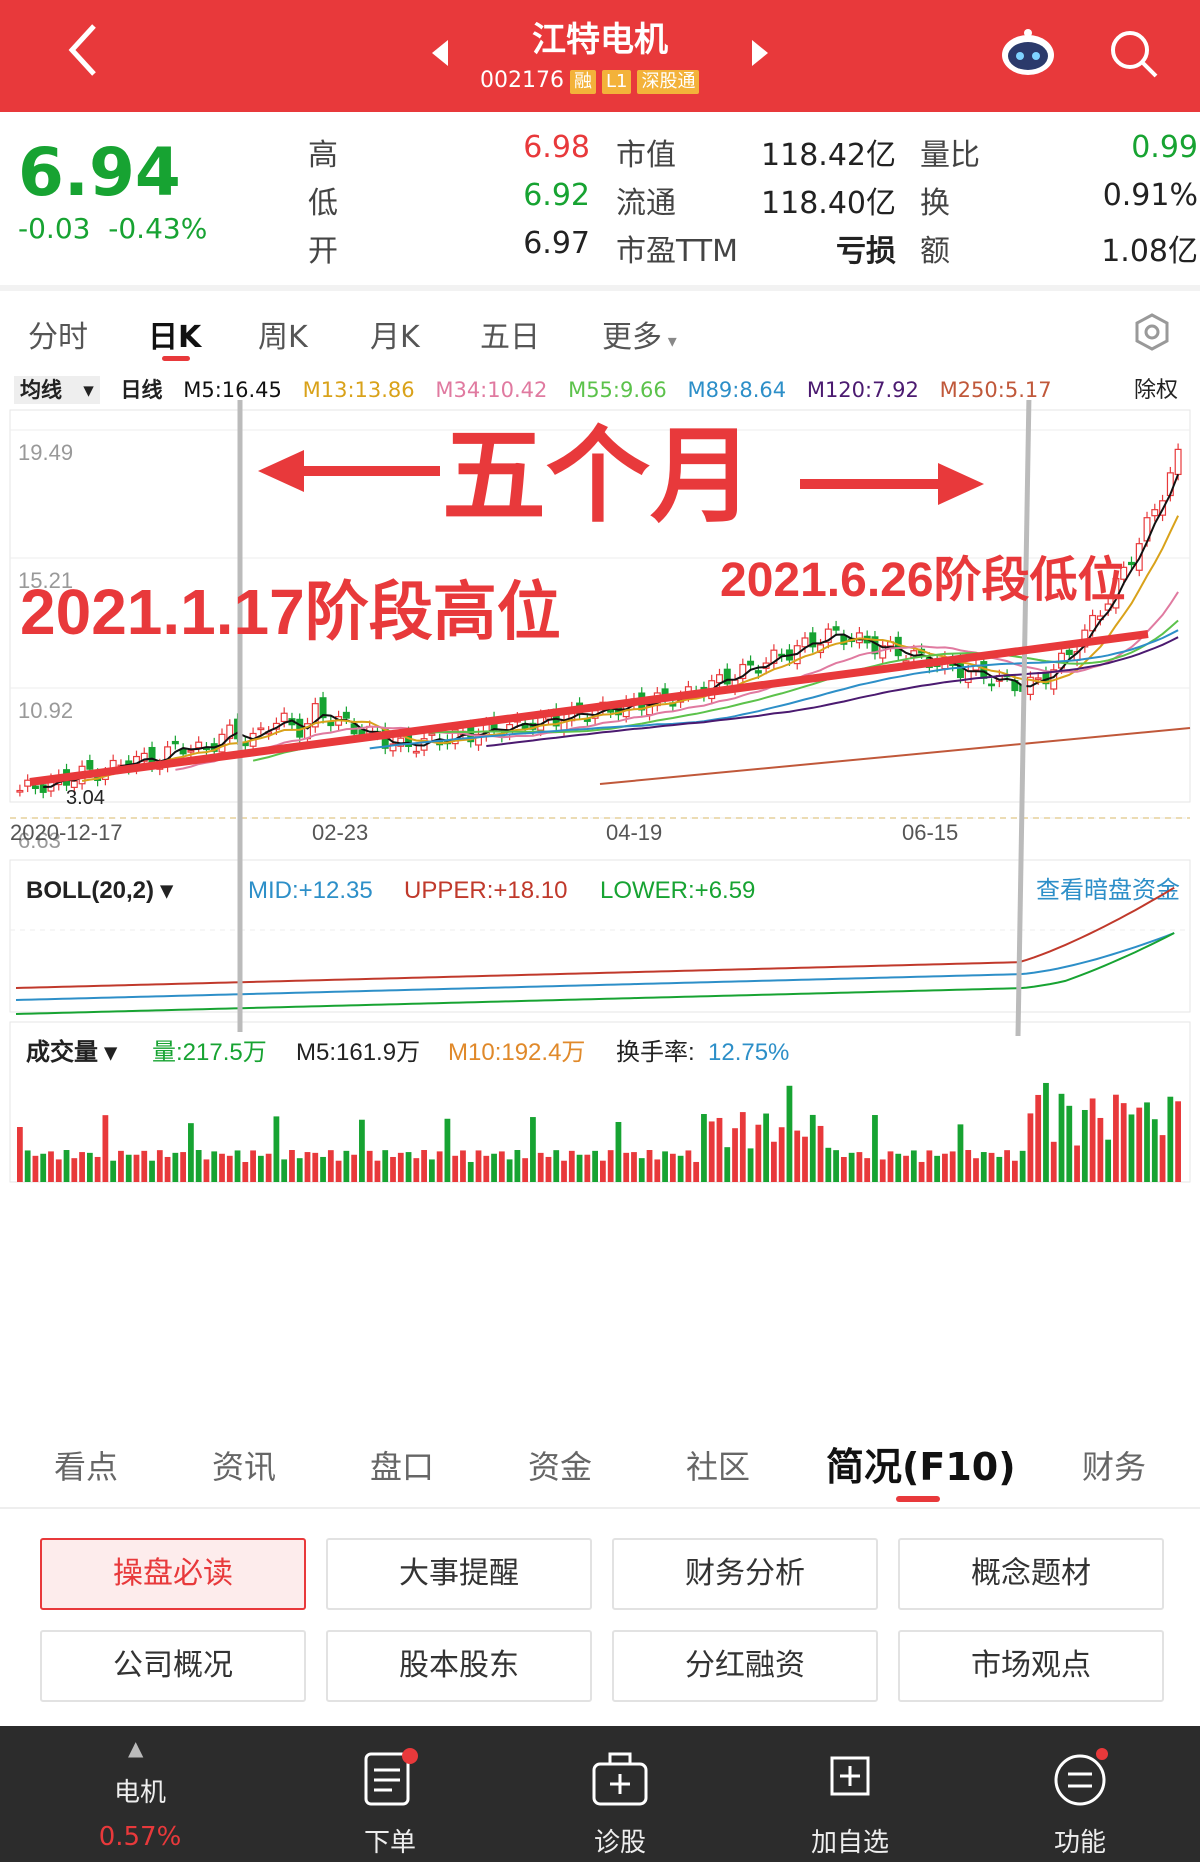  Describe the element at coordinates (935, 251) in the screenshot. I see `label-amount: 额` at that location.